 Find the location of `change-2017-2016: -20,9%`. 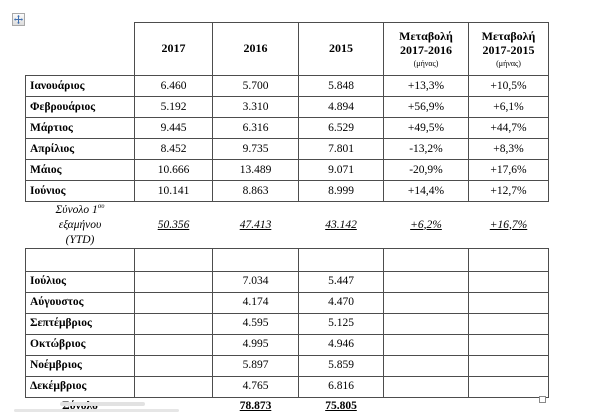

change-2017-2016: -20,9% is located at coordinates (426, 170).